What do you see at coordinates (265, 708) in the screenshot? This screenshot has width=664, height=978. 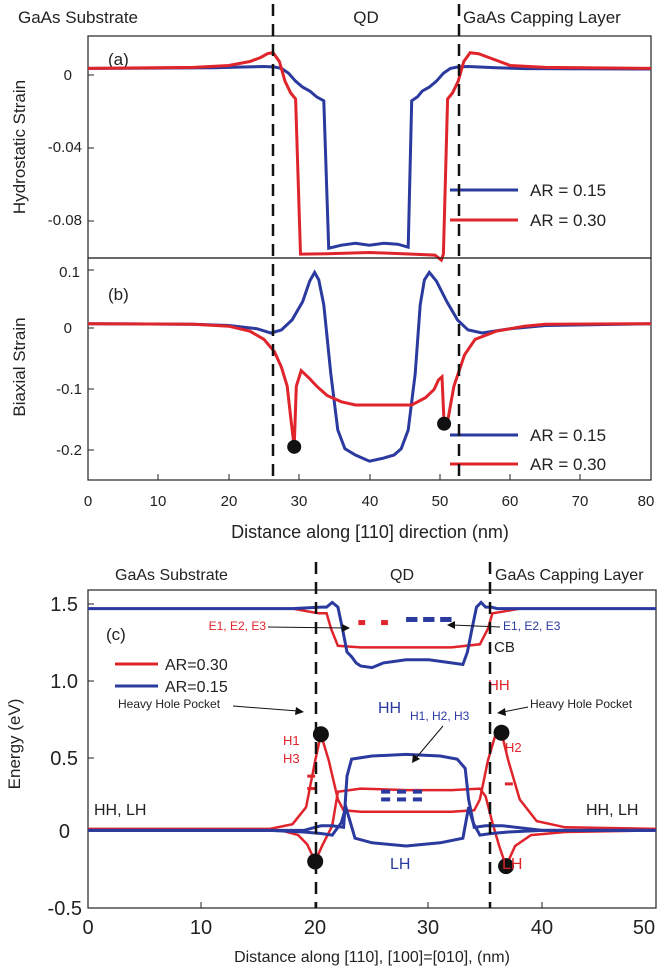 I see `arrow-hh-pocket-left` at bounding box center [265, 708].